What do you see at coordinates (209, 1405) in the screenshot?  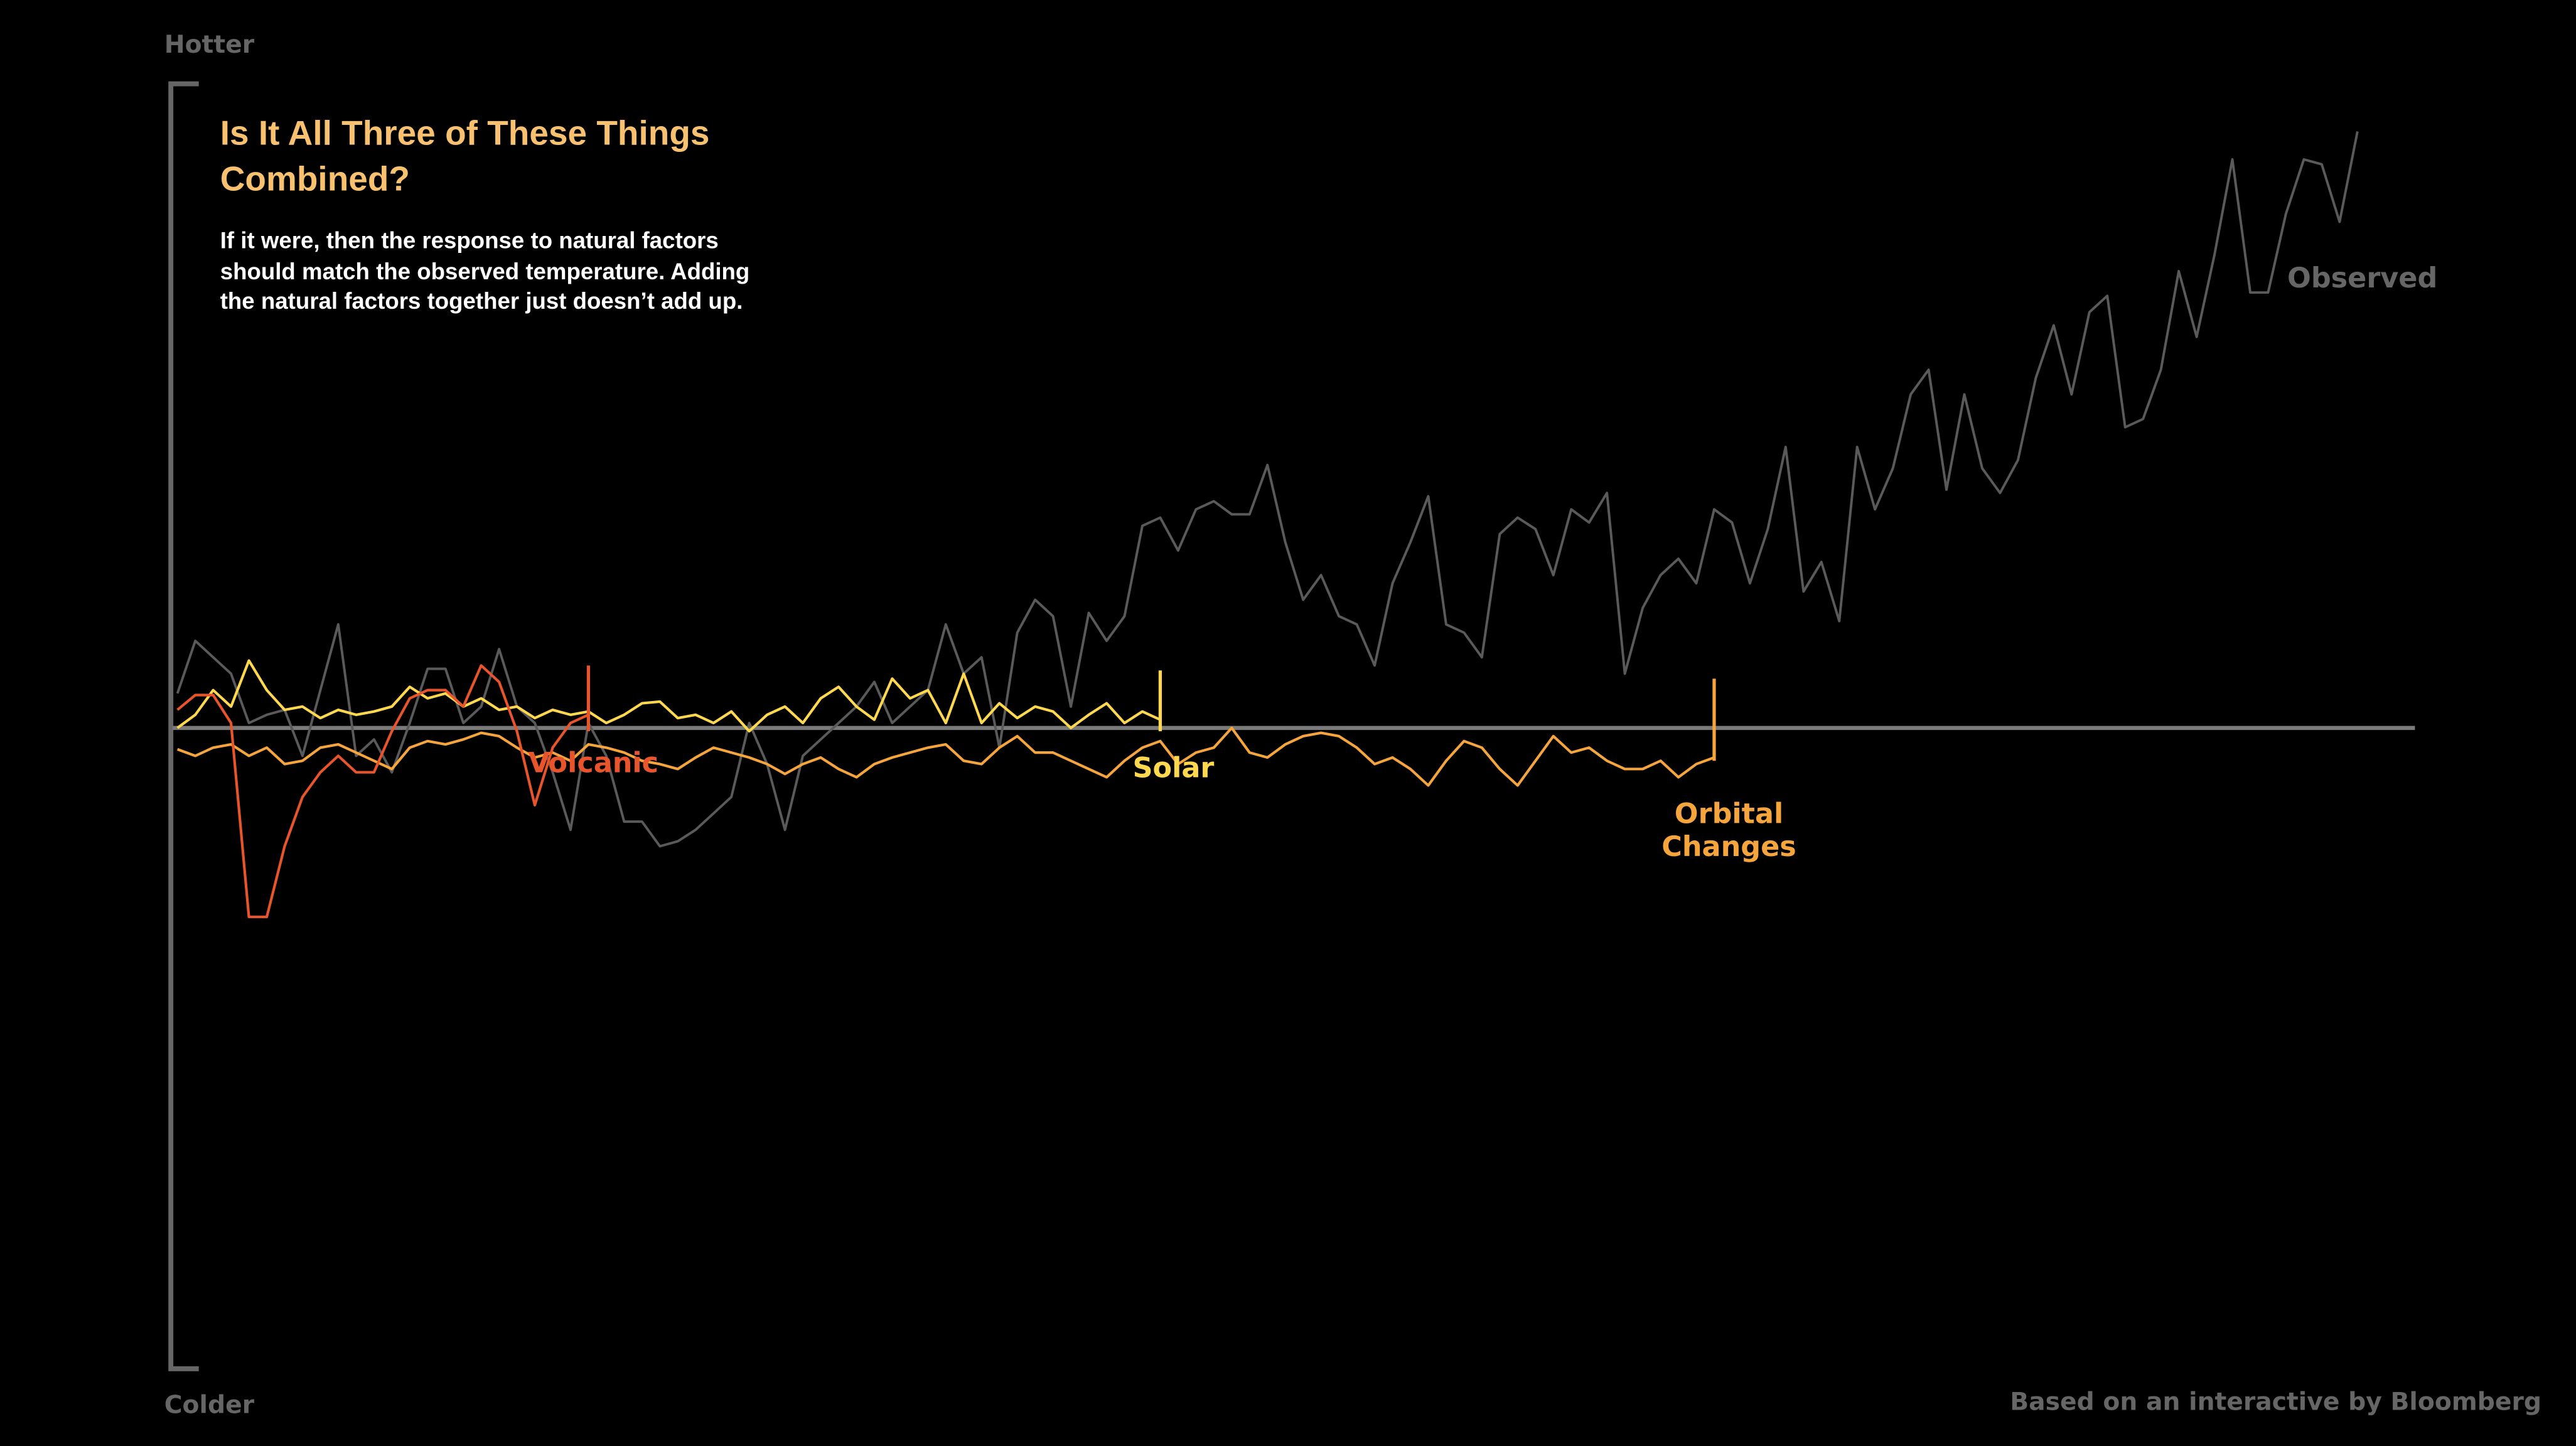 I see `colder-label: Colder` at bounding box center [209, 1405].